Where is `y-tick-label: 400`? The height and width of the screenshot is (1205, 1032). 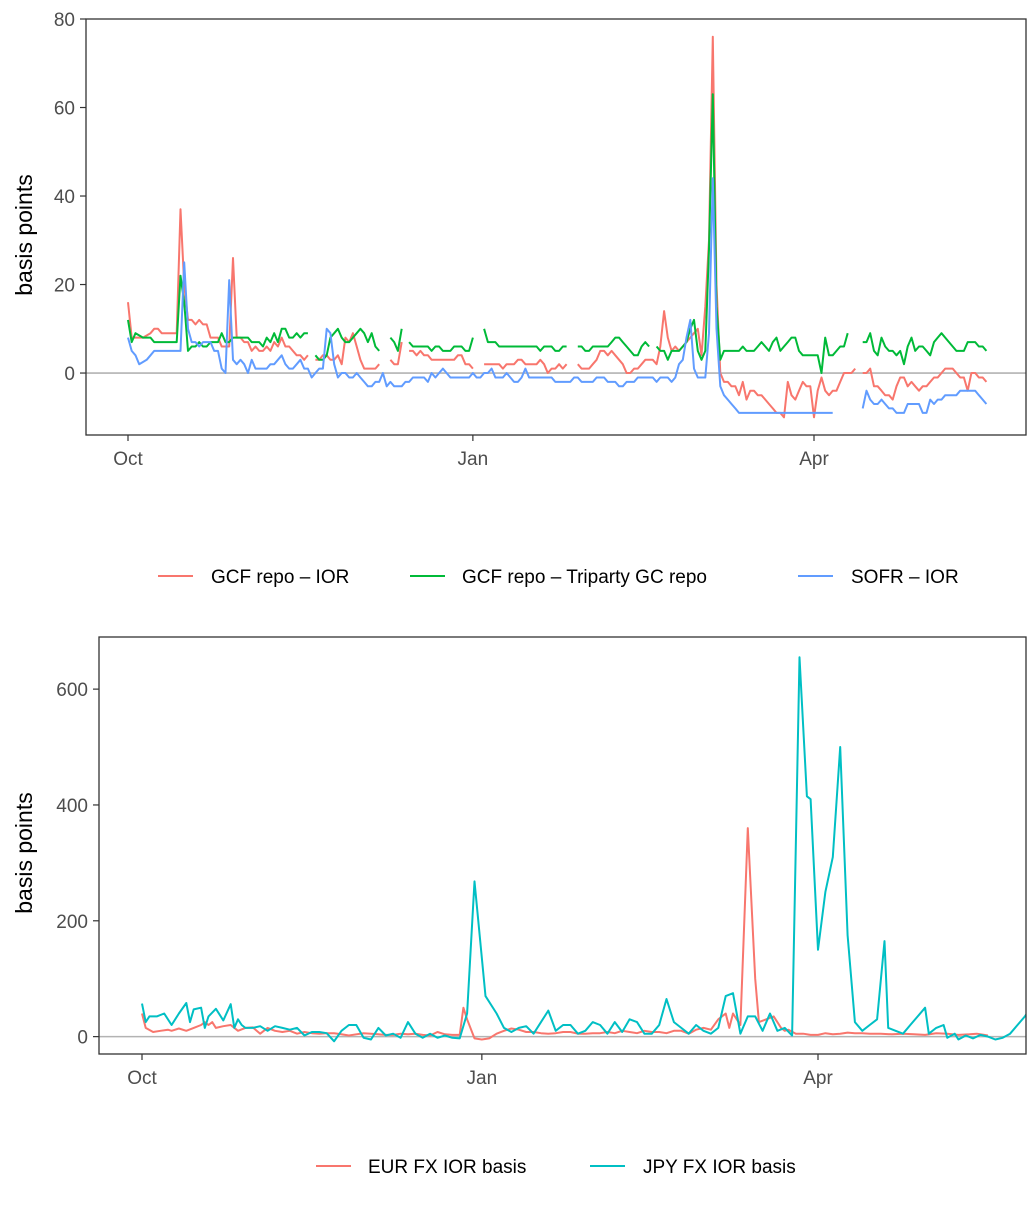 y-tick-label: 400 is located at coordinates (72, 806).